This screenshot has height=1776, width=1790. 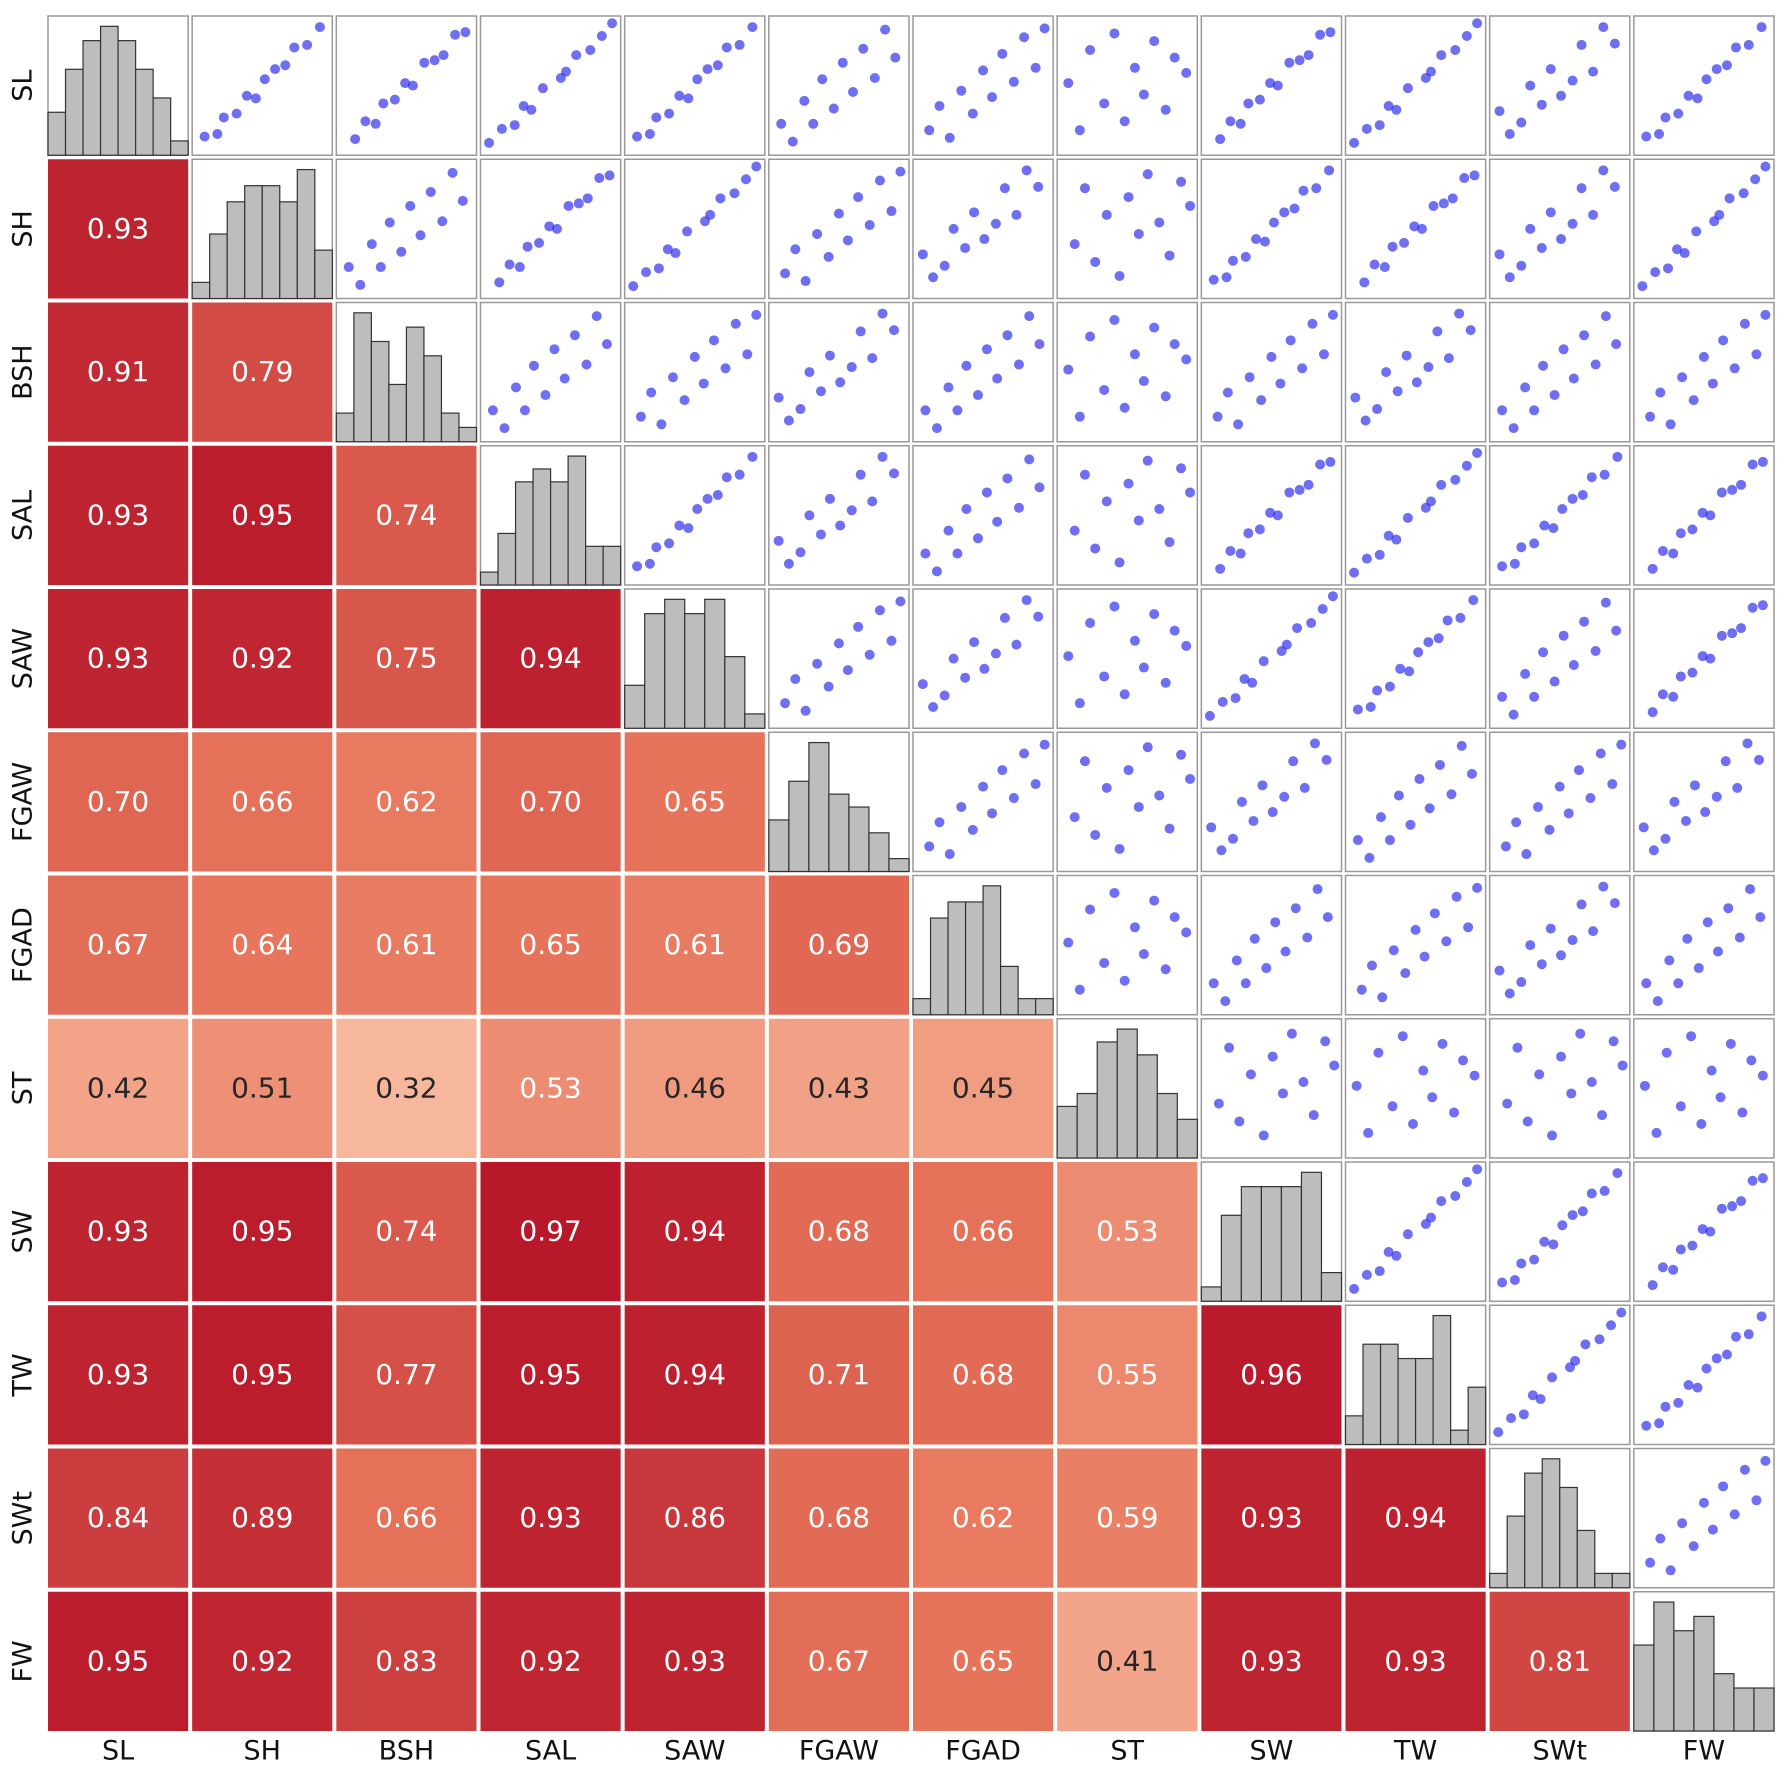 What do you see at coordinates (1127, 1517) in the screenshot?
I see `correlation-label: 0.59` at bounding box center [1127, 1517].